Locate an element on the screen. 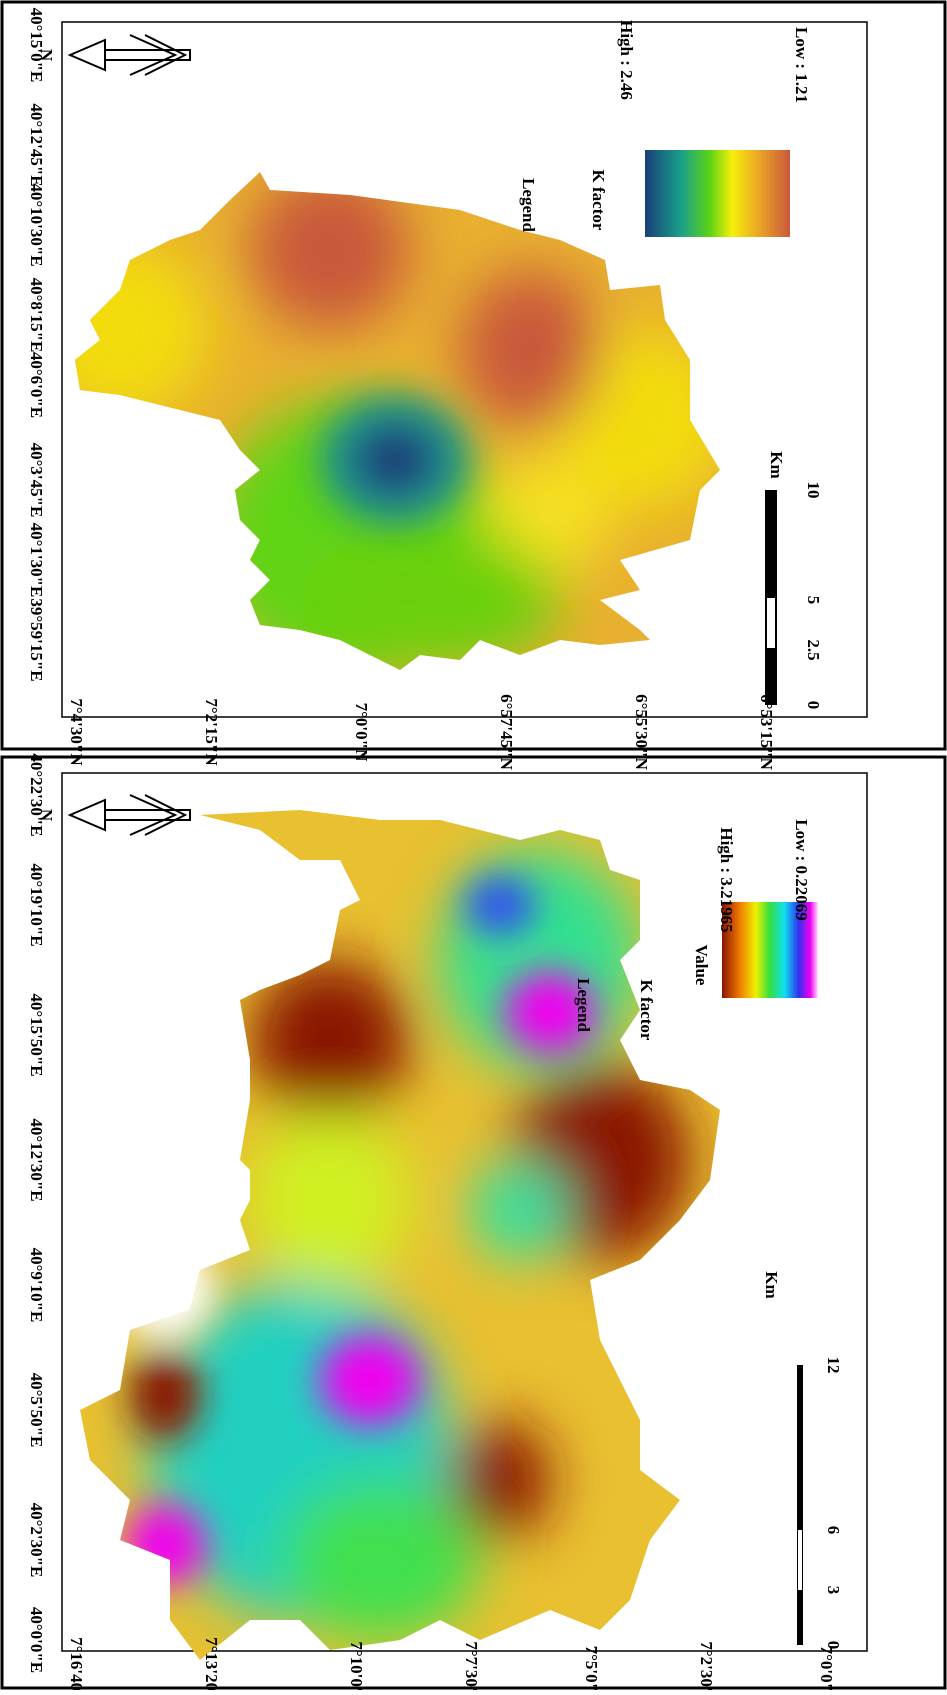 Image resolution: width=947 pixels, height=1695 pixels. scale-tick: 3 is located at coordinates (833, 1590).